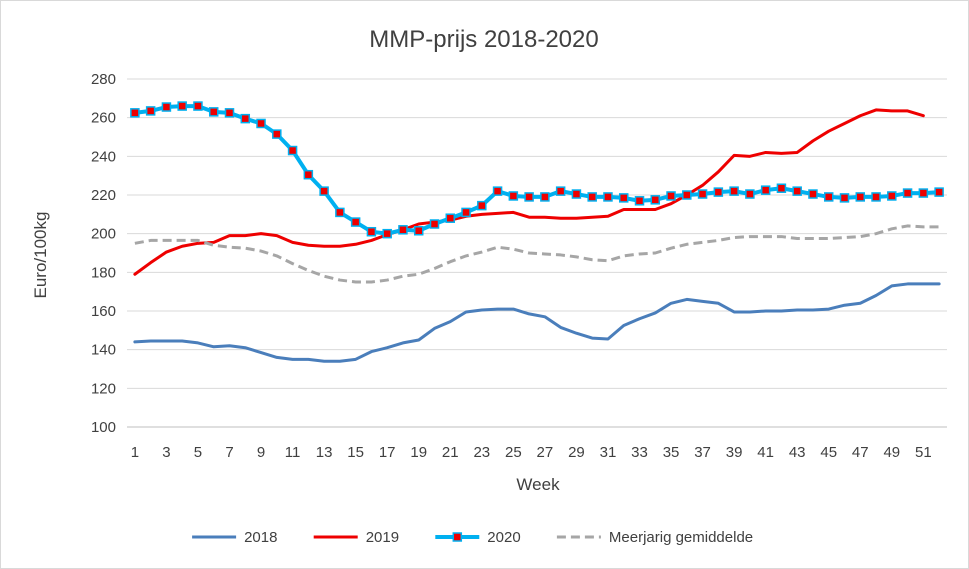 Image resolution: width=969 pixels, height=569 pixels. What do you see at coordinates (103, 311) in the screenshot?
I see `y-tick-label: 160` at bounding box center [103, 311].